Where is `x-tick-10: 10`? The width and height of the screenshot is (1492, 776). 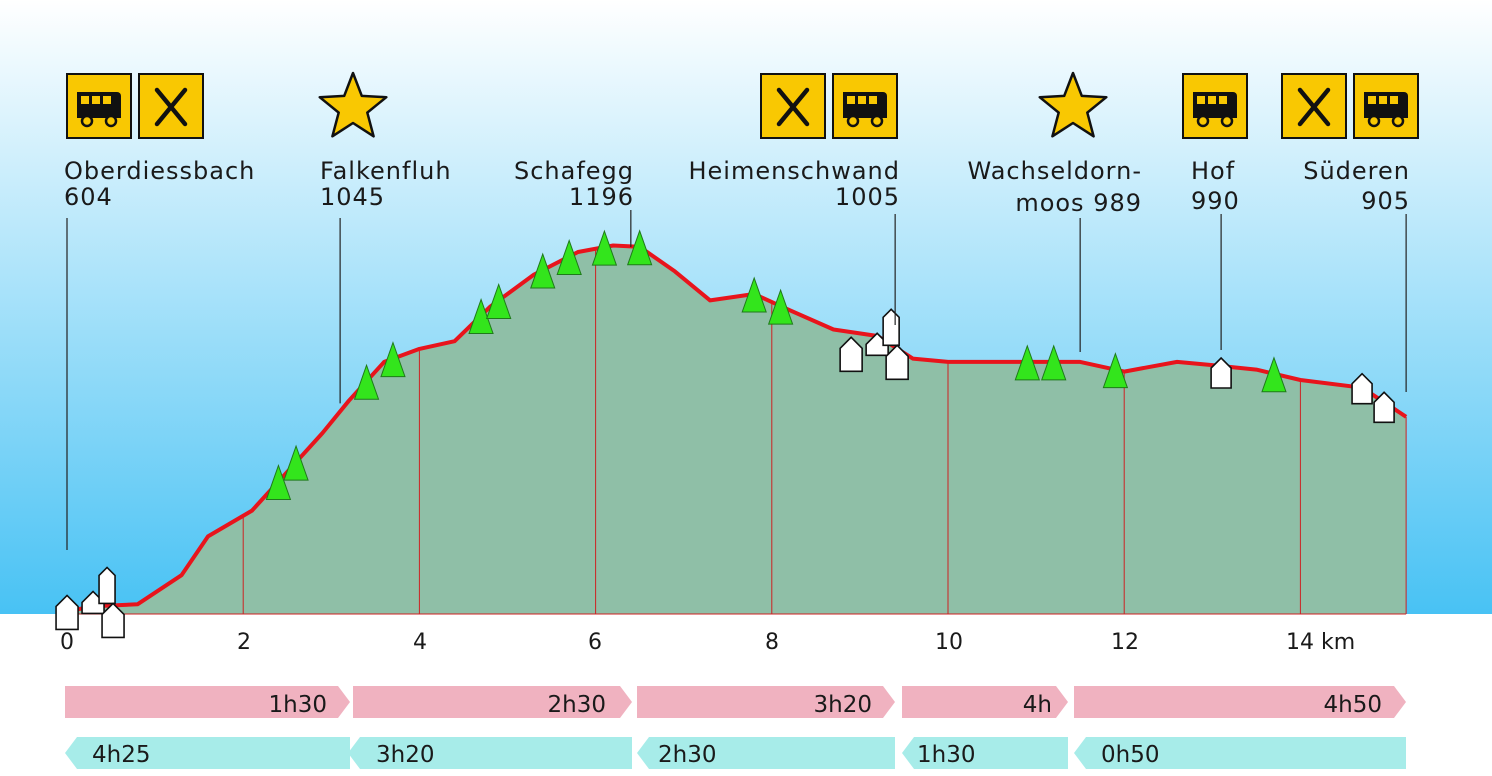 x-tick-10: 10 is located at coordinates (949, 642).